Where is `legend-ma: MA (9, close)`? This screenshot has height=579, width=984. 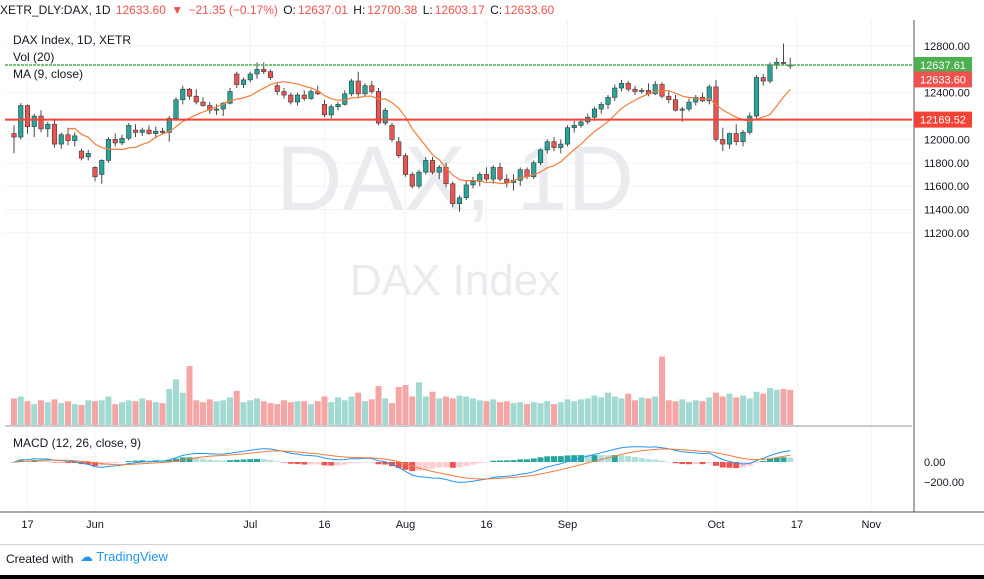
legend-ma: MA (9, close) is located at coordinates (48, 74).